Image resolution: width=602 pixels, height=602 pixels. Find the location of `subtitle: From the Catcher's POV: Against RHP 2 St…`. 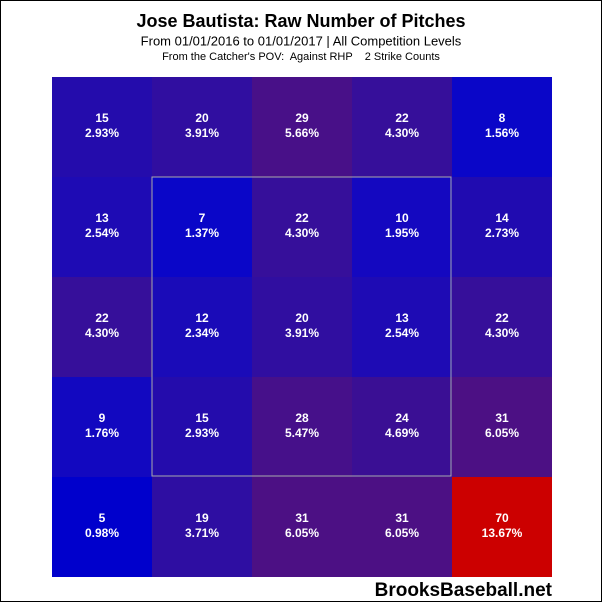

subtitle: From the Catcher's POV: Against RHP 2 St… is located at coordinates (301, 57).